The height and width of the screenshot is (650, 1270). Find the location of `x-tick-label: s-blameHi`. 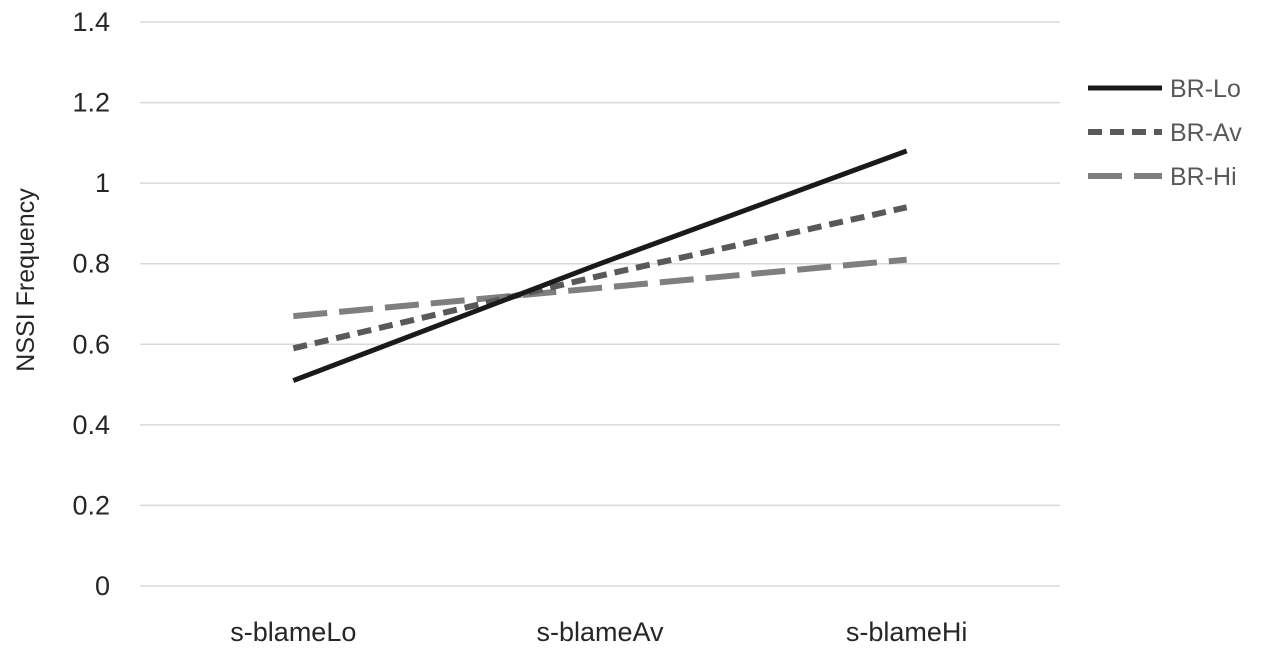

x-tick-label: s-blameHi is located at coordinates (907, 632).